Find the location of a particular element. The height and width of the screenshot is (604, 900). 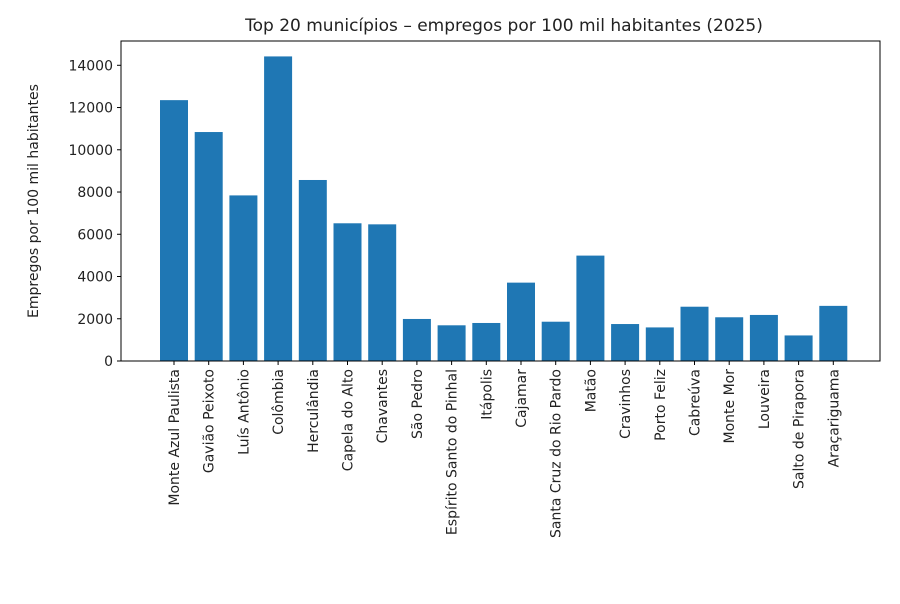

x-tick-label: Cravinhos is located at coordinates (626, 404).